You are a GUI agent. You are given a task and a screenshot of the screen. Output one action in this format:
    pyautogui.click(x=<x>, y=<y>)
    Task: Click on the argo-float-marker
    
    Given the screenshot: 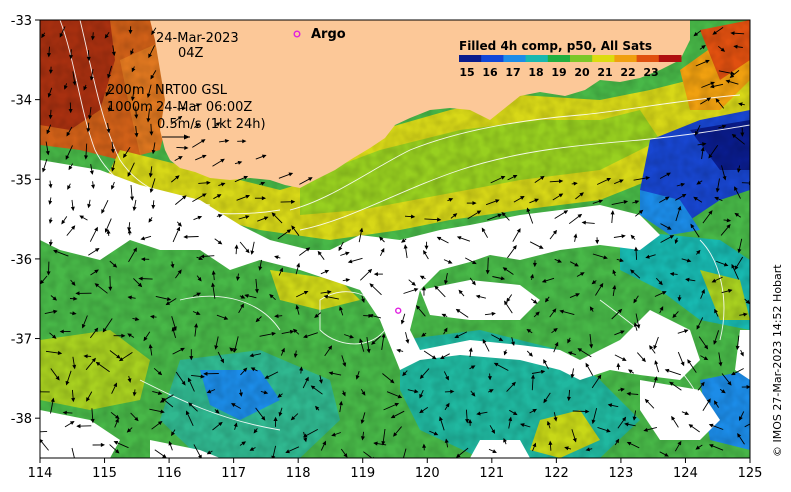 What is the action you would take?
    pyautogui.click(x=398, y=310)
    